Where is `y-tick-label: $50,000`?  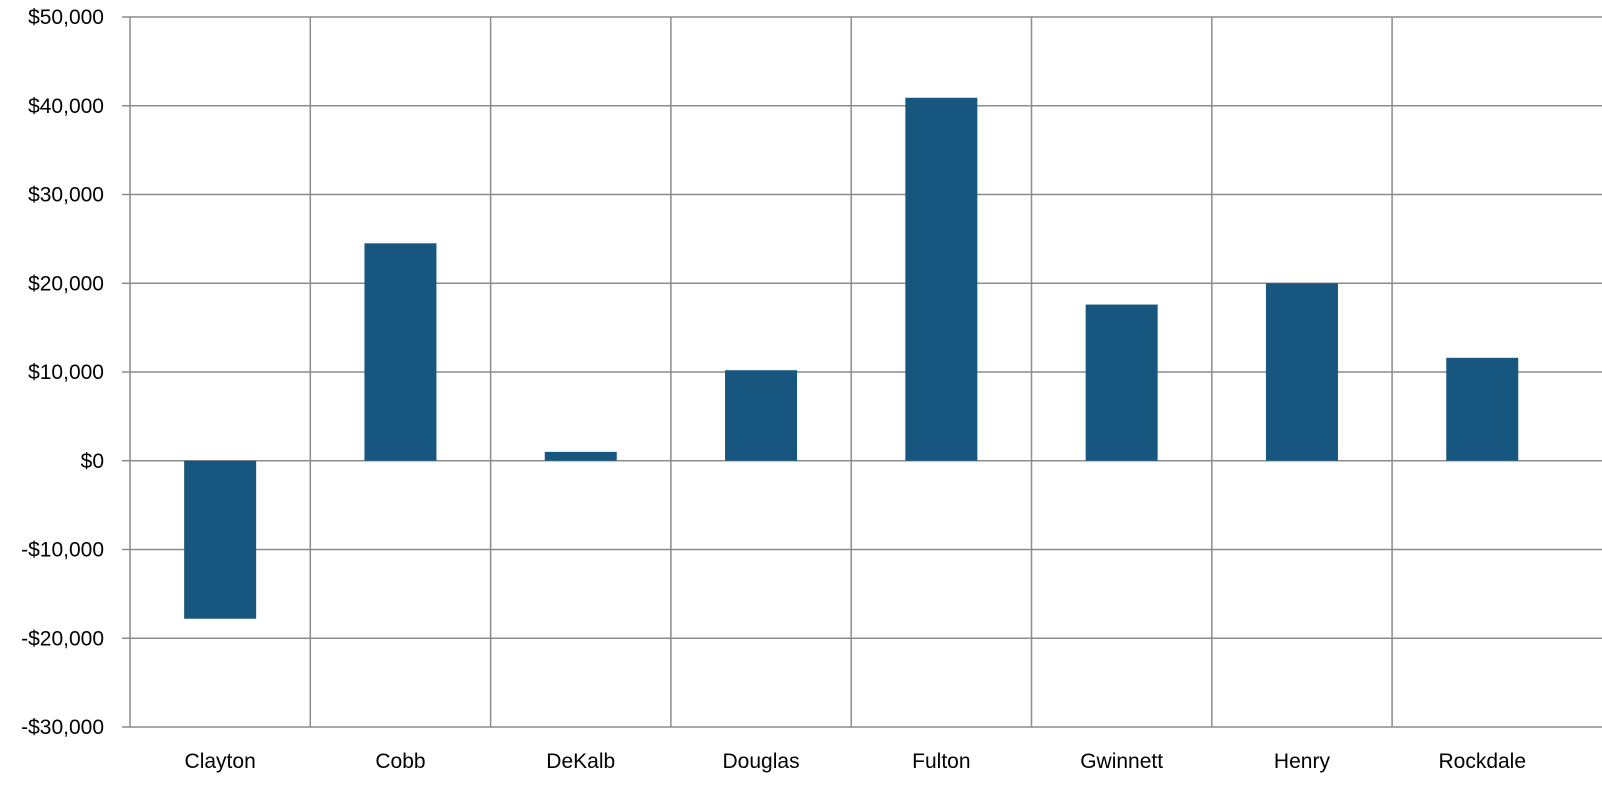
y-tick-label: $50,000 is located at coordinates (66, 17).